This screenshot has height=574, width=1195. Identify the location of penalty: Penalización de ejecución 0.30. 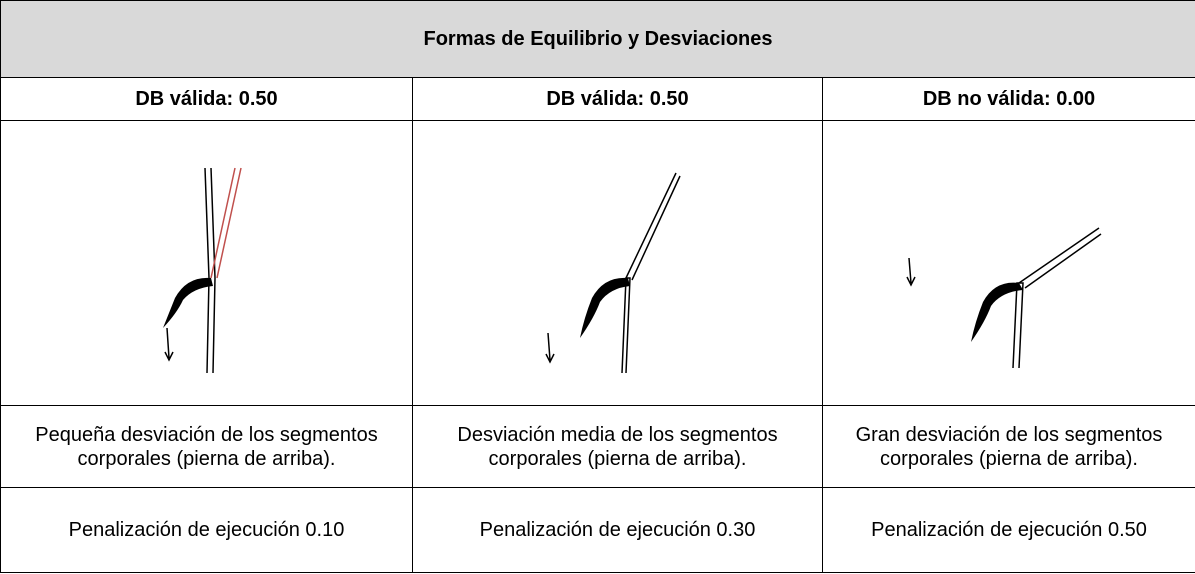
(617, 530).